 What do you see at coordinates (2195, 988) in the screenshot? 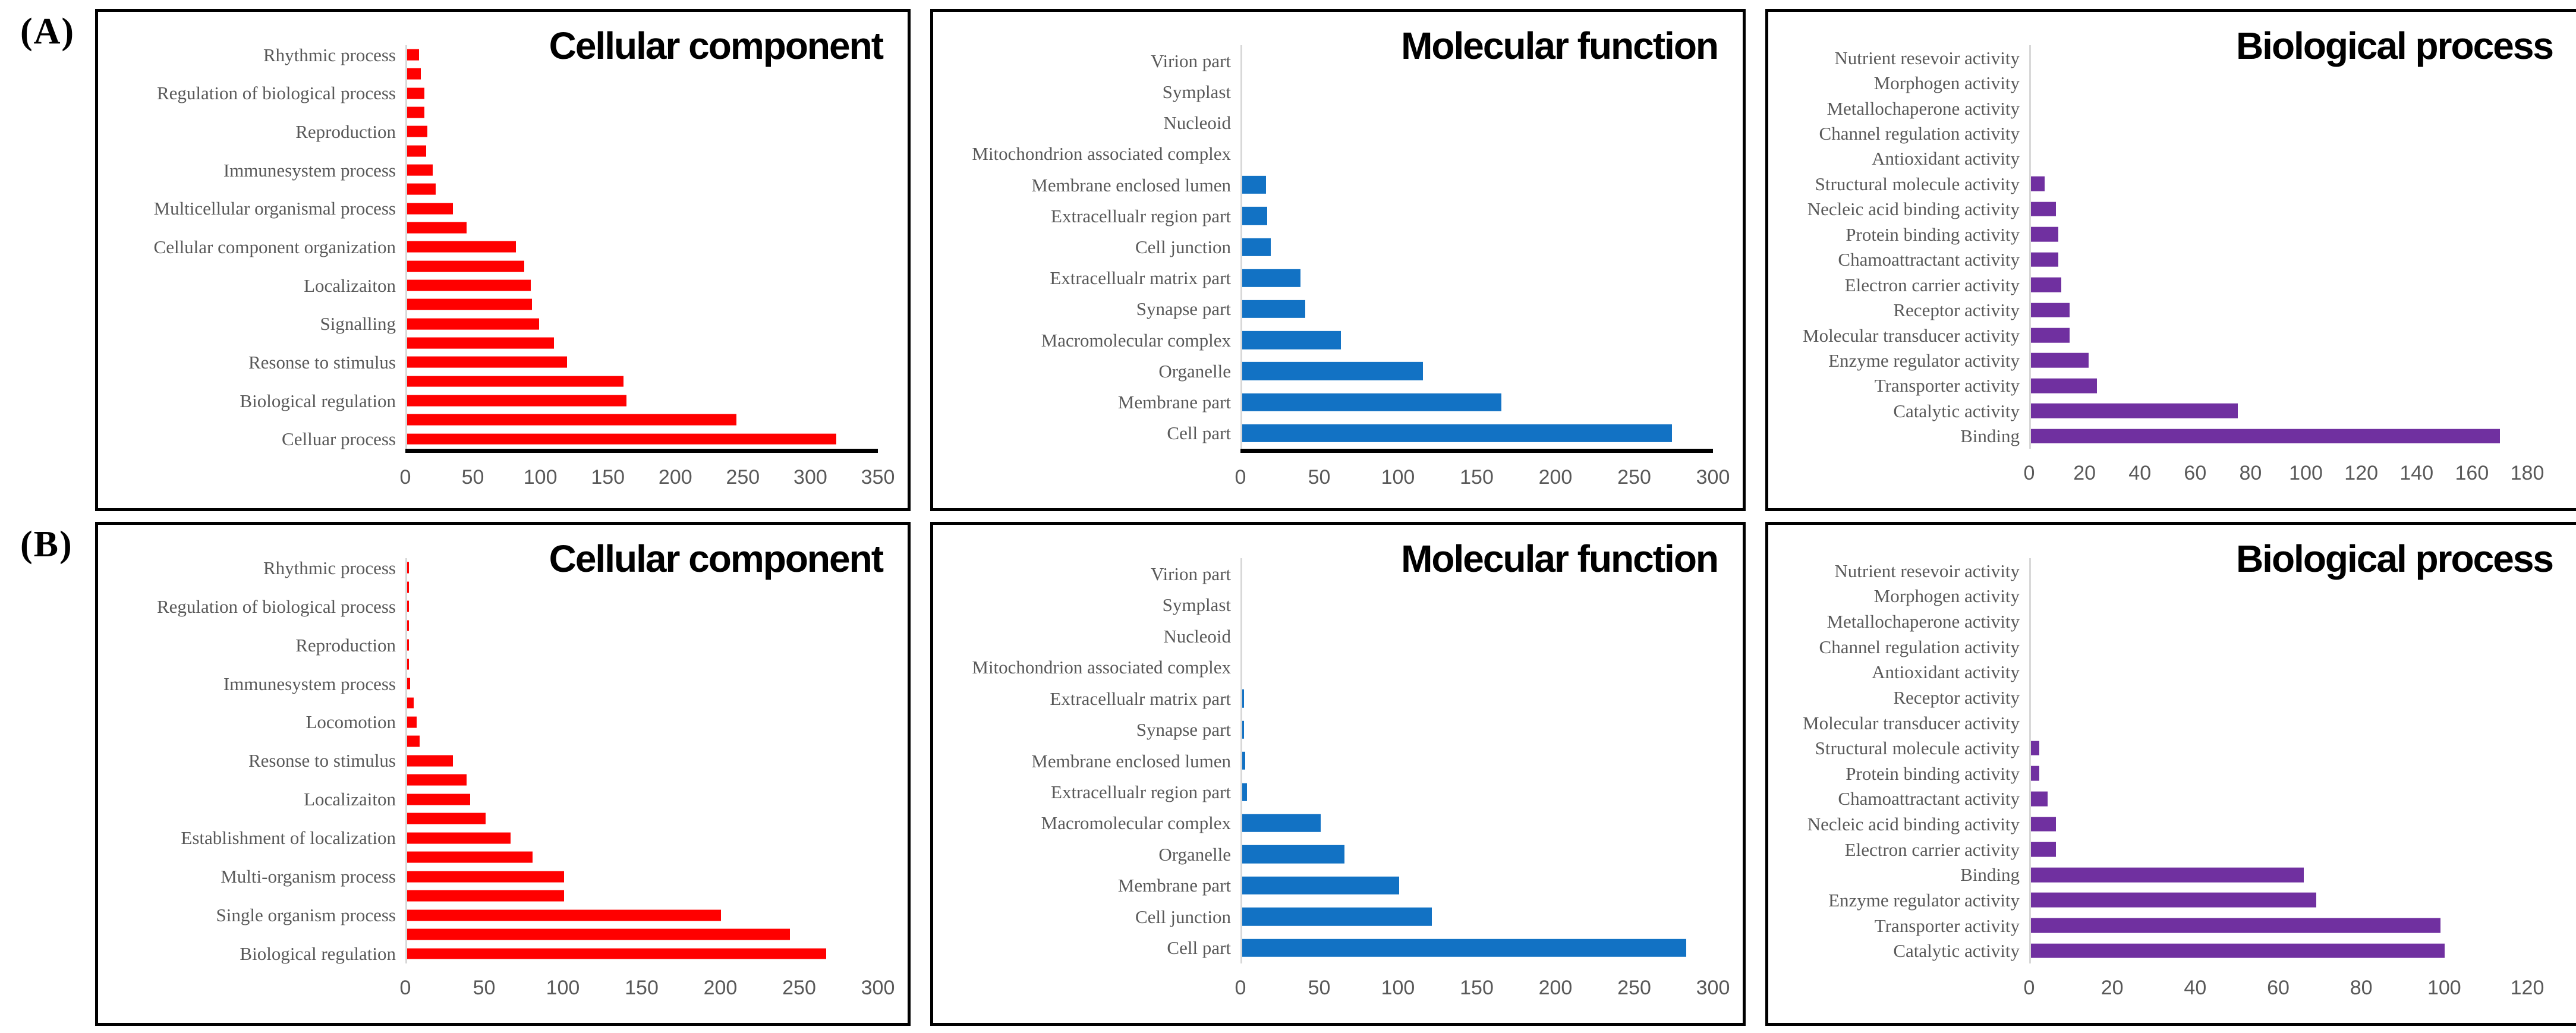
I see `axis-tick-label: 40` at bounding box center [2195, 988].